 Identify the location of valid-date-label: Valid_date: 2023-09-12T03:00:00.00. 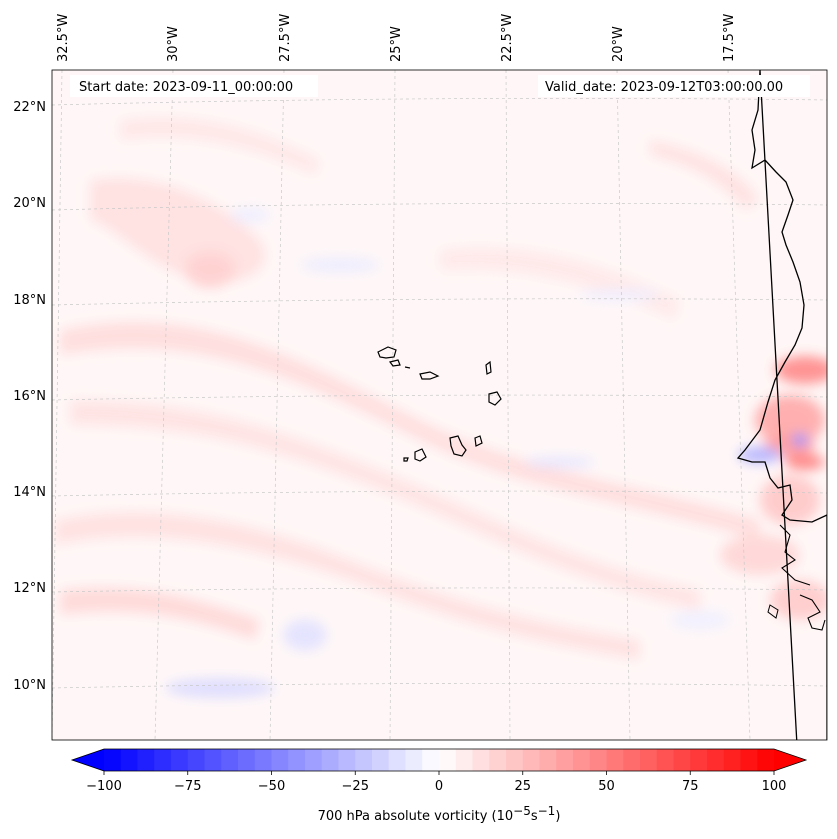
(664, 87).